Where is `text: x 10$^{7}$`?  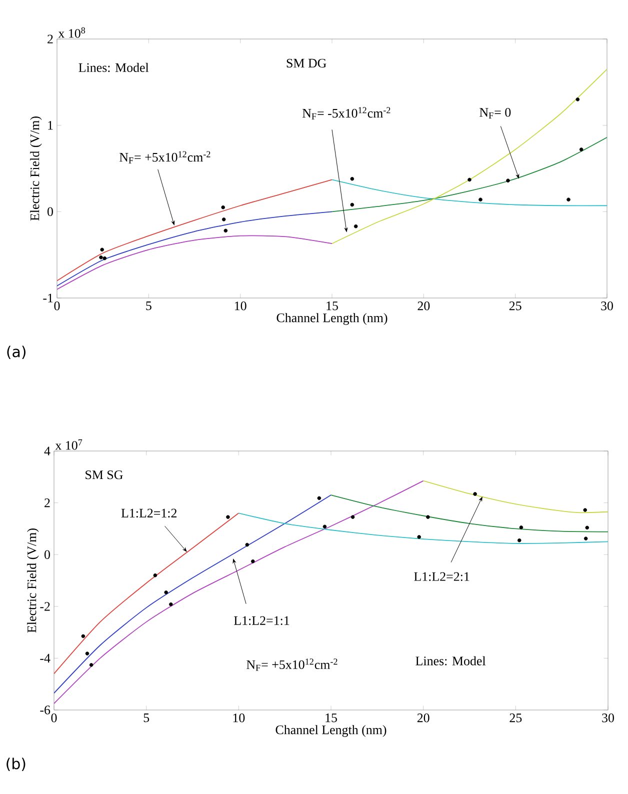
text: x 10$^{7}$ is located at coordinates (68, 444).